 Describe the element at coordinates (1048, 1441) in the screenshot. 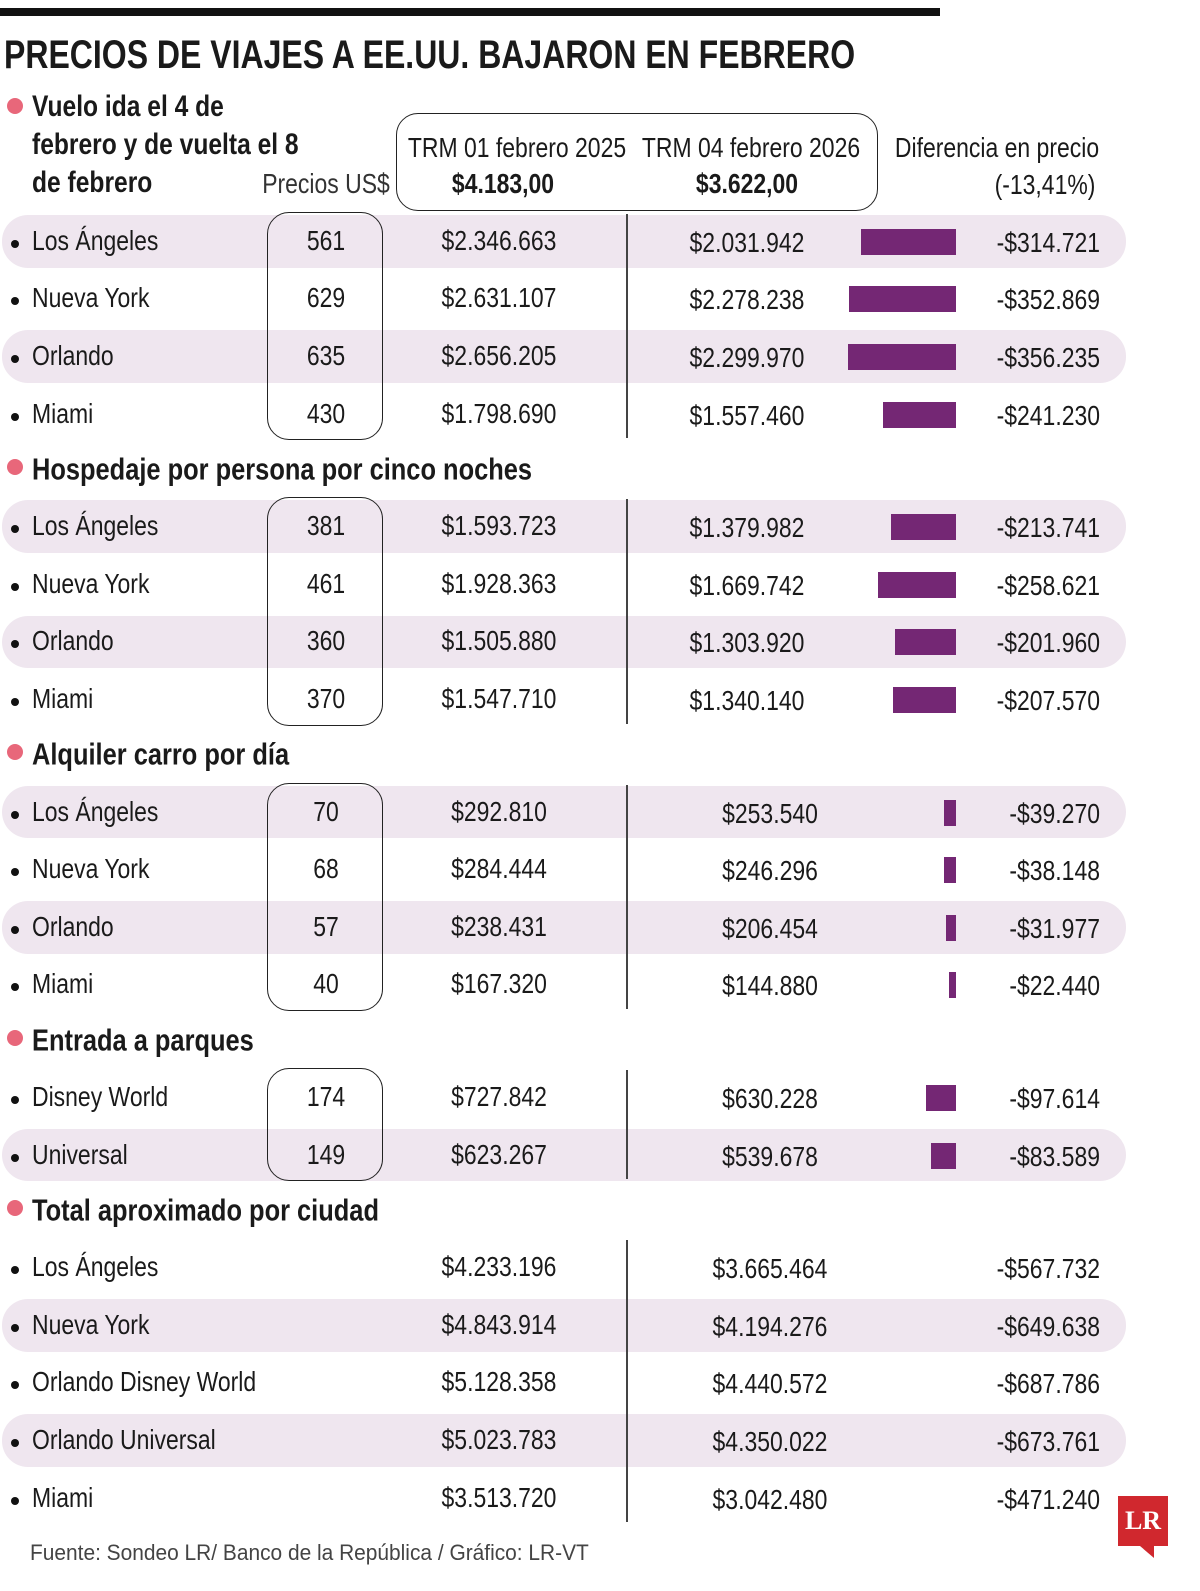

I see `diff: -$673.761` at that location.